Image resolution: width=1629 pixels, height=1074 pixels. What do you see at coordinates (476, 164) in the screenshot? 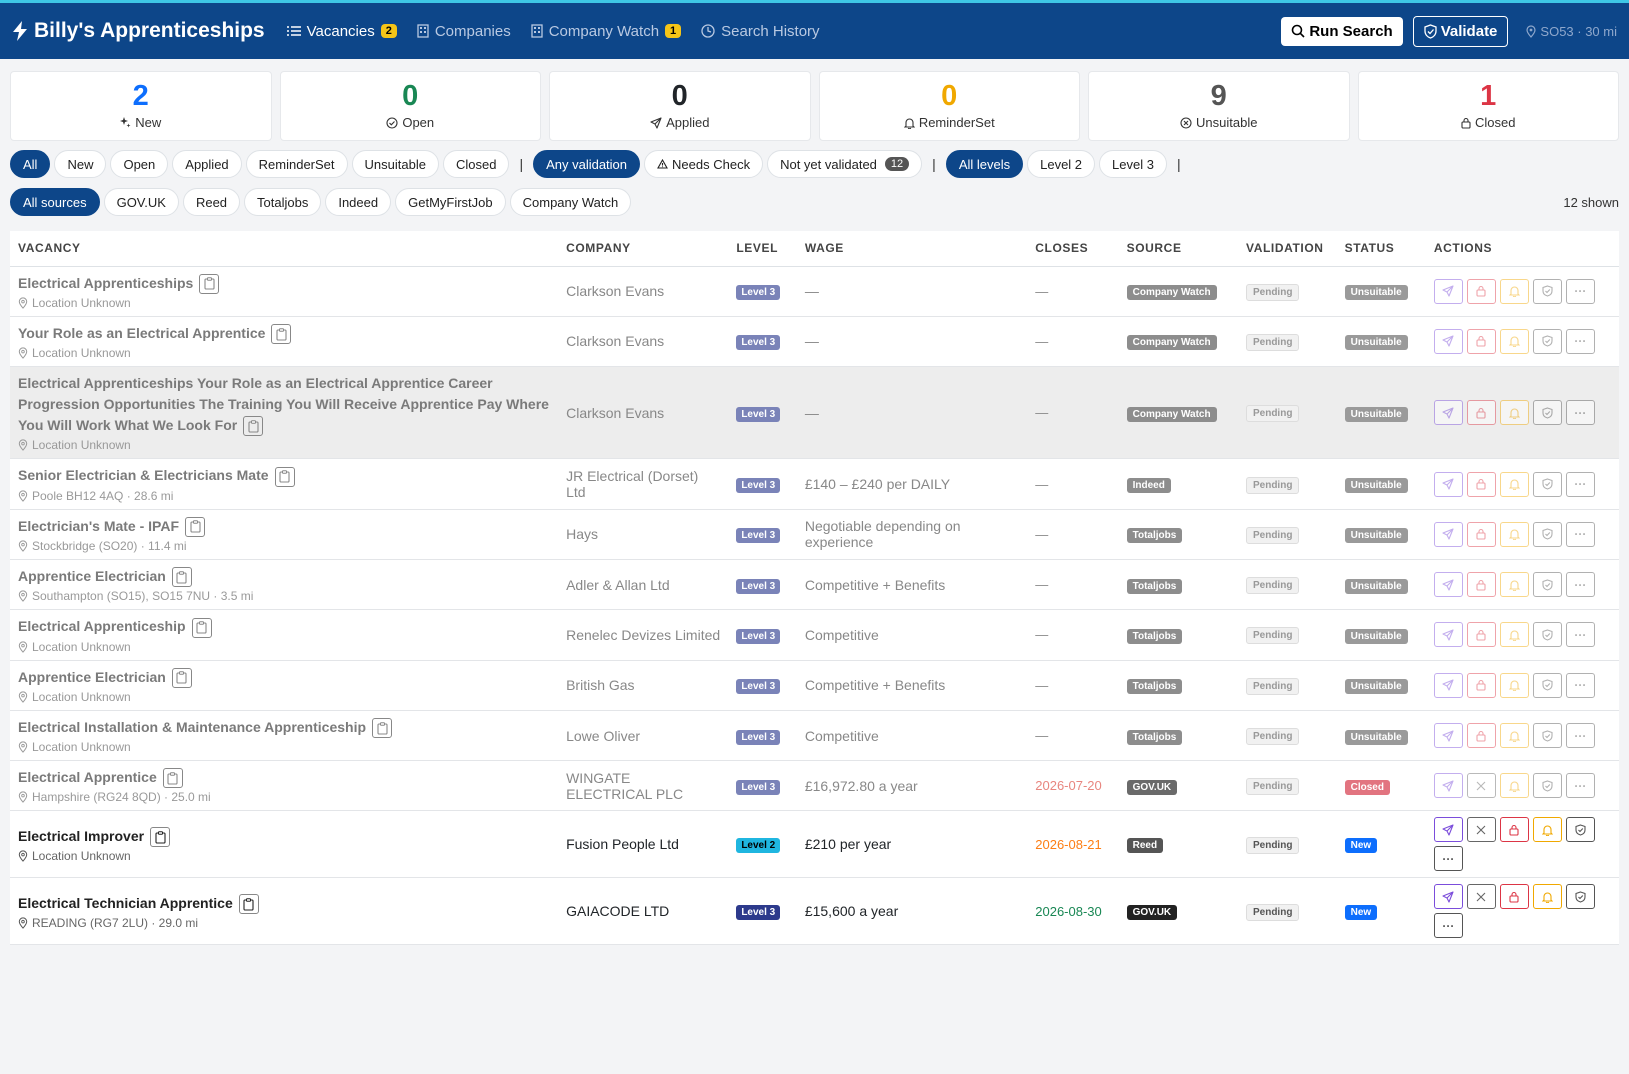
I see `filter-chip-status: Closed` at bounding box center [476, 164].